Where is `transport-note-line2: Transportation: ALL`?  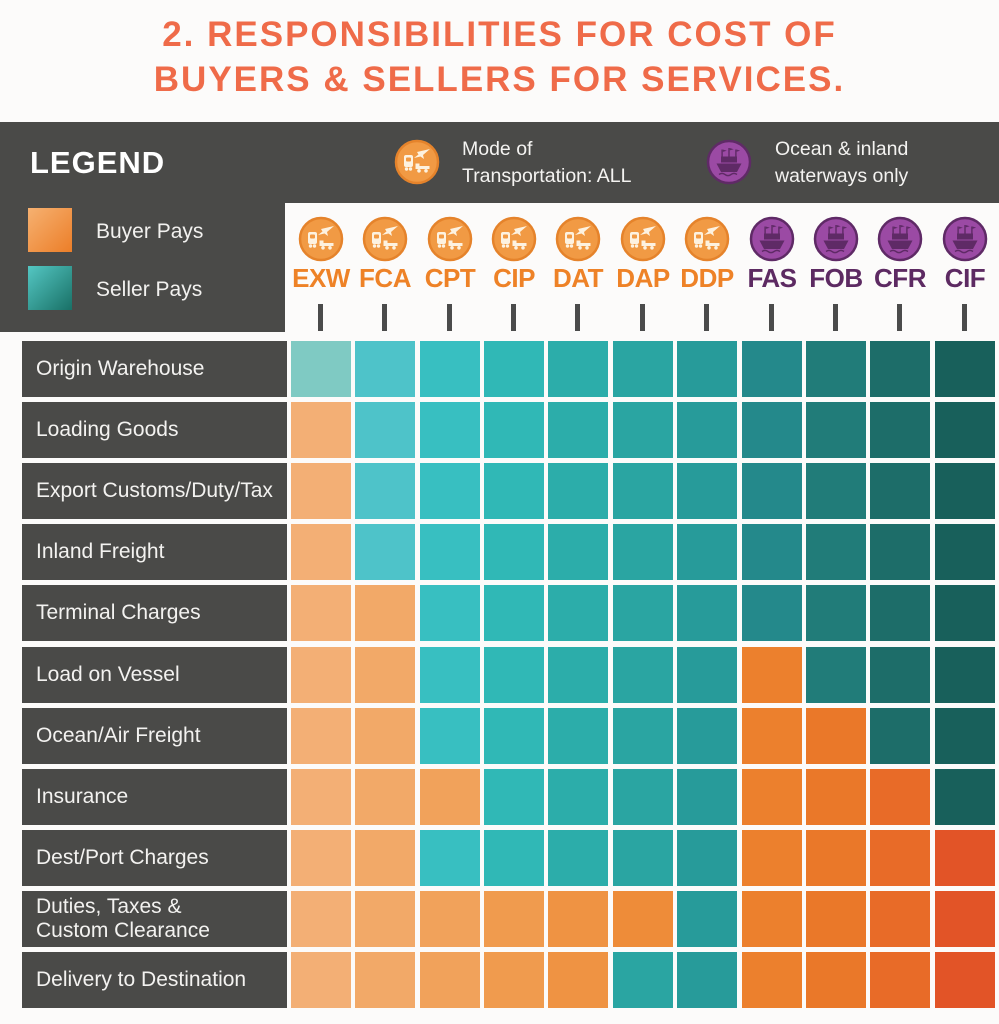
transport-note-line2: Transportation: ALL is located at coordinates (547, 176).